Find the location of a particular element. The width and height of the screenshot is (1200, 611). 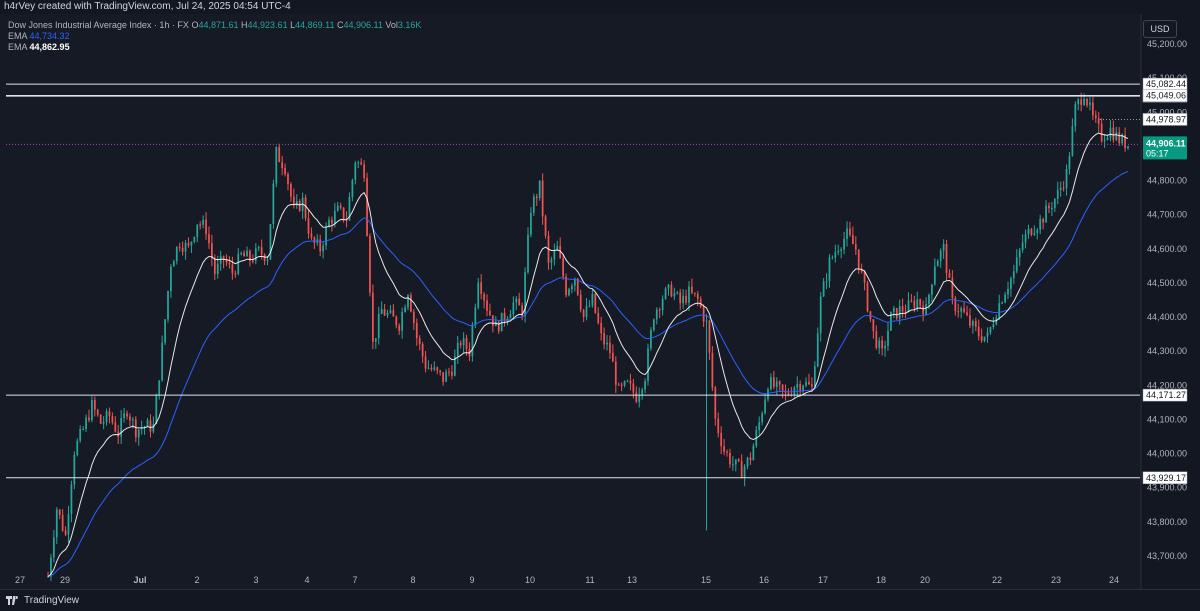

ema-fast-label: EMA is located at coordinates (18, 47).